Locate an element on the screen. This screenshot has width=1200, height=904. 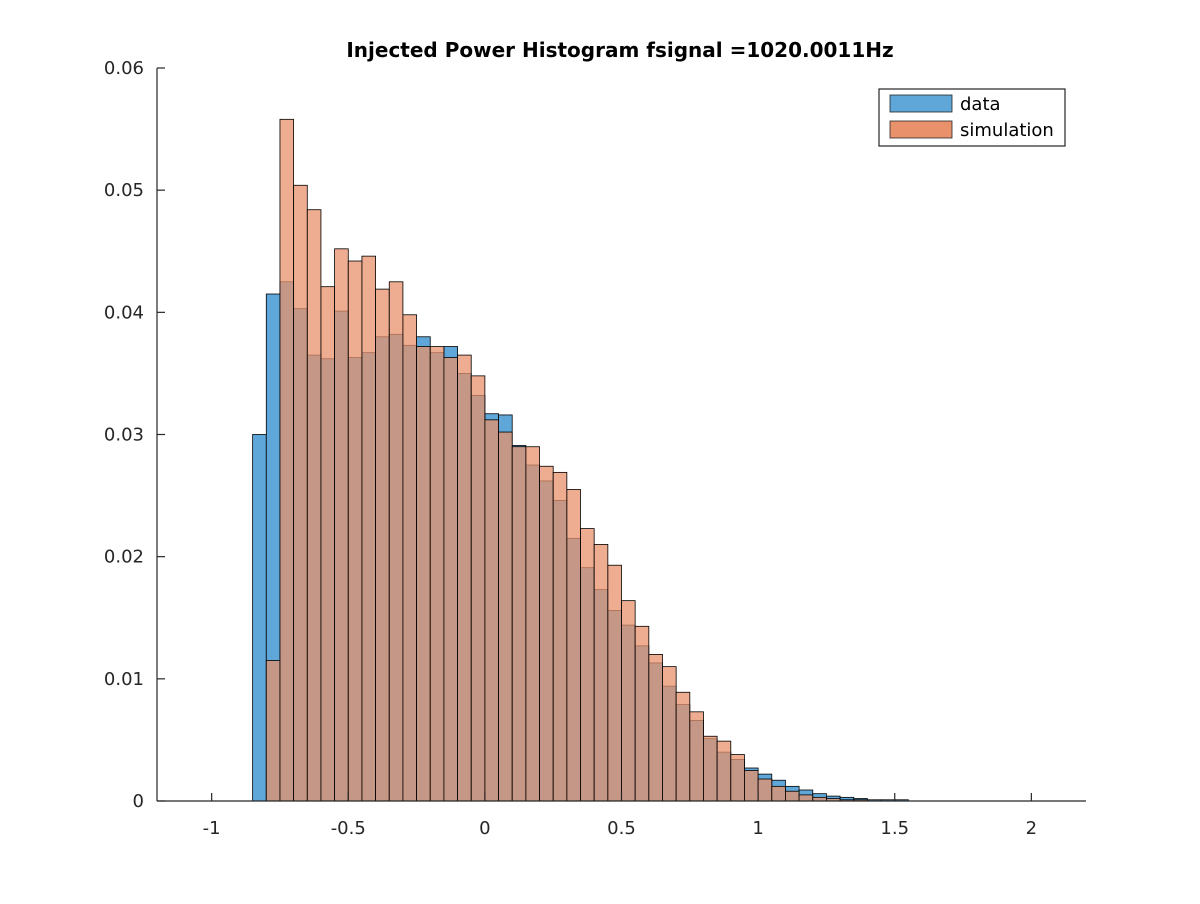
legend: data simulation is located at coordinates (972, 117).